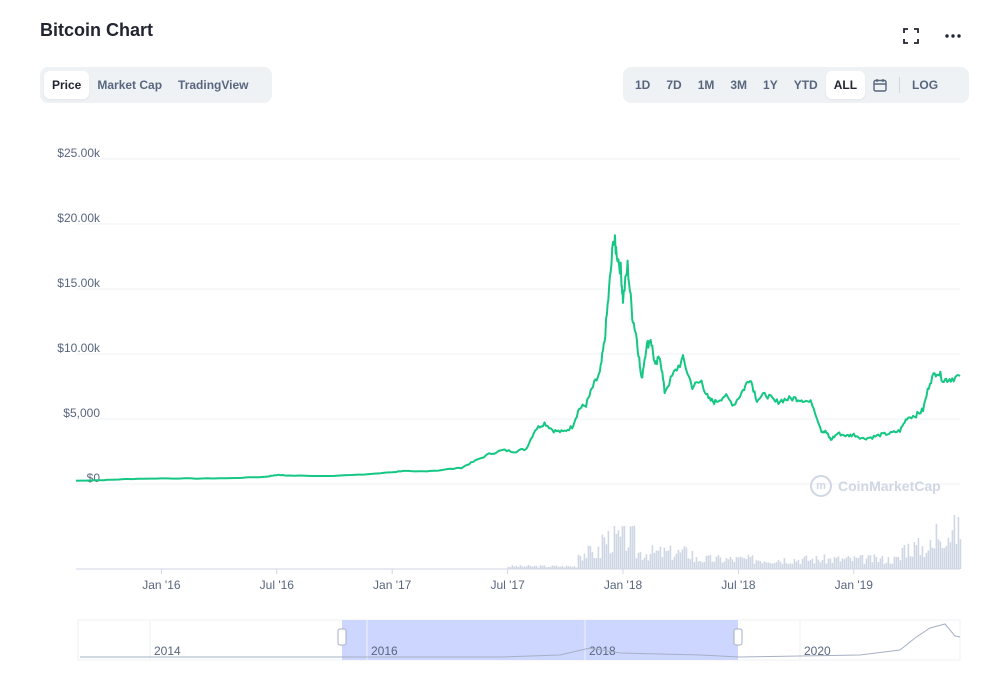 The width and height of the screenshot is (987, 675). I want to click on time-range-tabs: 1D 7D 1M 3M 1Y YTD ALL LOG, so click(796, 85).